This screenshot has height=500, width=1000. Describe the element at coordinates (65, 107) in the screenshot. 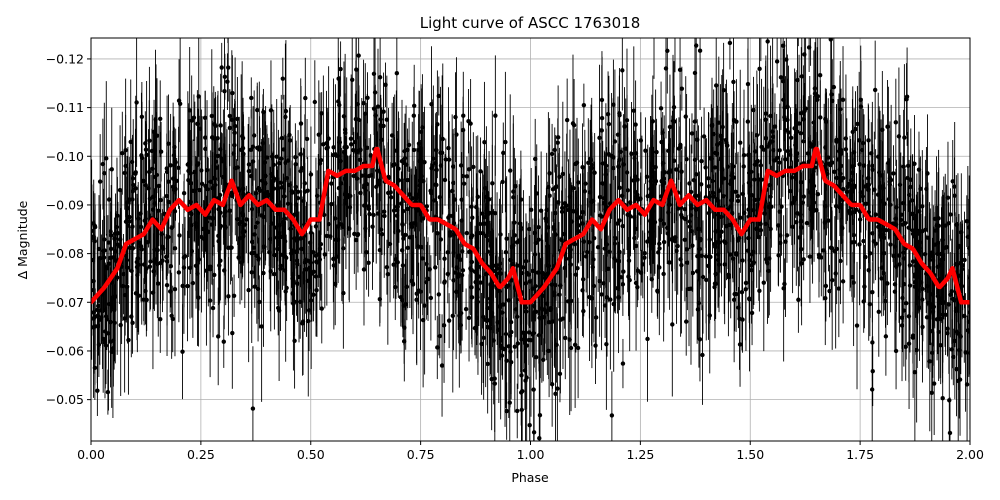

I see `y-tick-label: −0.11` at that location.